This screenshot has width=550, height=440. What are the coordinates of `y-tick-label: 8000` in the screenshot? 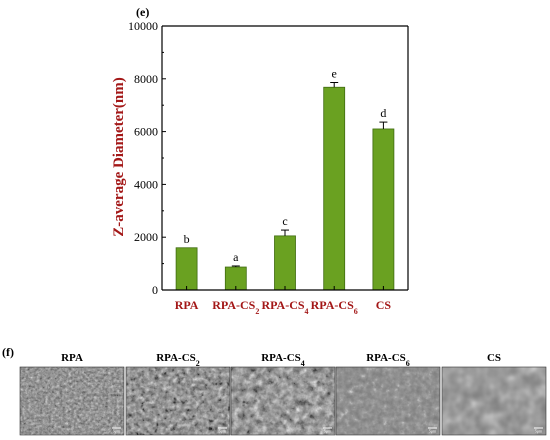 It's located at (146, 79).